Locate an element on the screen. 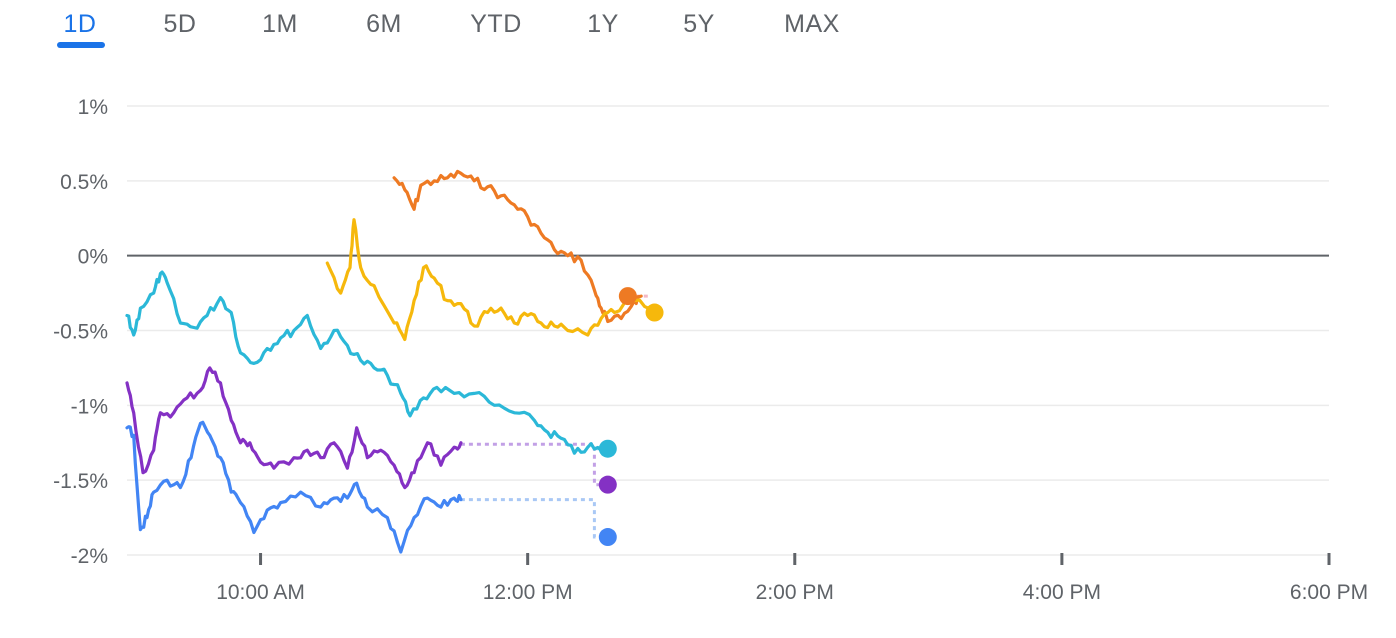 The height and width of the screenshot is (638, 1396). tab-1y: 1Y is located at coordinates (603, 24).